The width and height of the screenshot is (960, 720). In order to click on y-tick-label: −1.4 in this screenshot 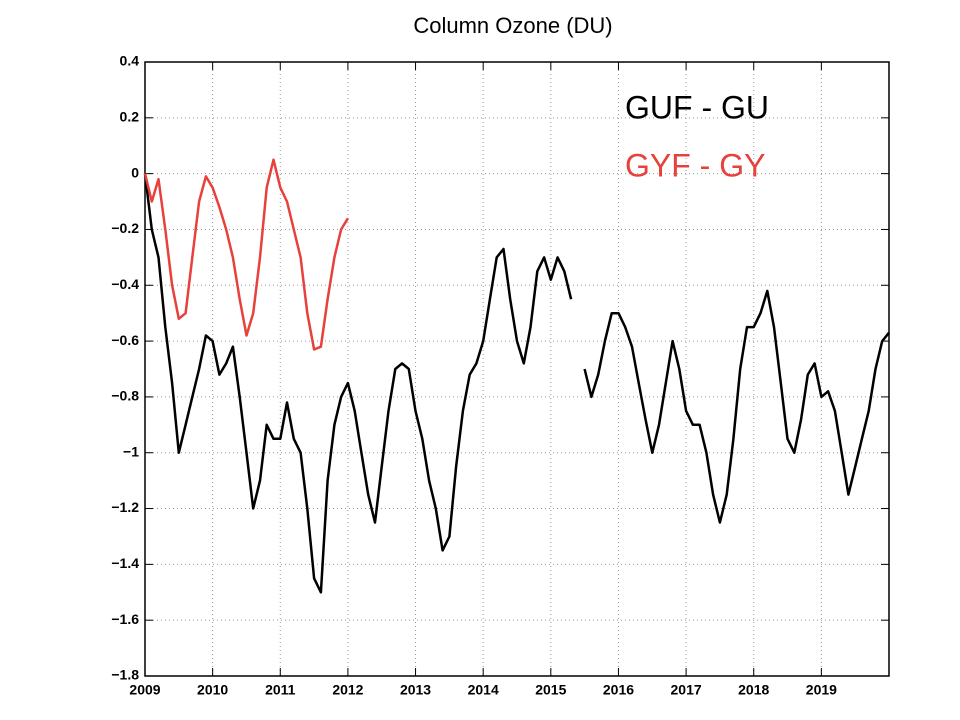, I will do `click(125, 563)`.